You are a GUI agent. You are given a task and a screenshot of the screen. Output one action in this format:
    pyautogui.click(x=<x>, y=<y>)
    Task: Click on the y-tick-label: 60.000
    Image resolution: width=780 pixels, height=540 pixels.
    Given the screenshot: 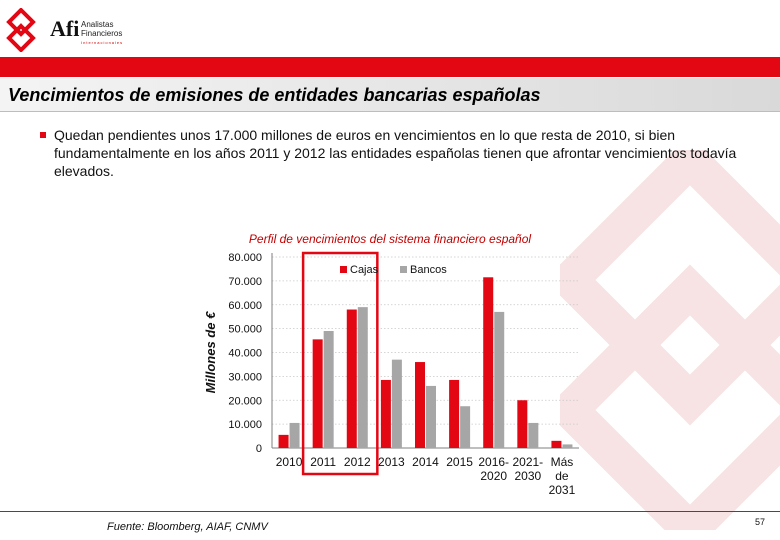 What is the action you would take?
    pyautogui.click(x=245, y=306)
    